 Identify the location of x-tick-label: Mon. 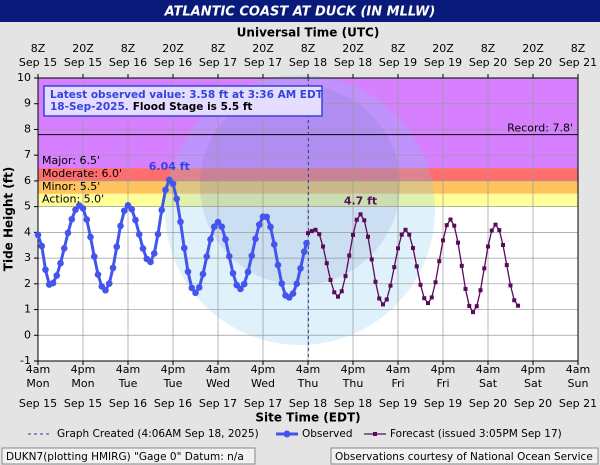
(82, 383).